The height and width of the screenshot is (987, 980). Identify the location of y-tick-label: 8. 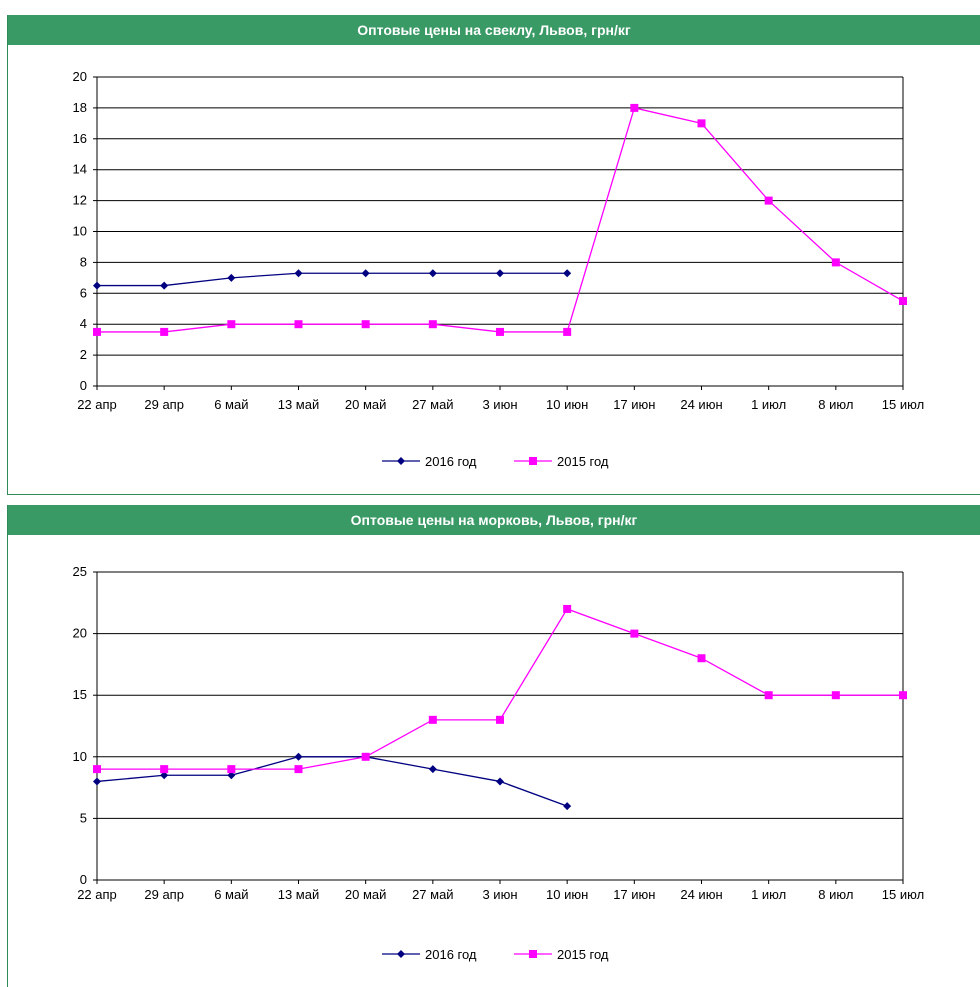
(83, 261).